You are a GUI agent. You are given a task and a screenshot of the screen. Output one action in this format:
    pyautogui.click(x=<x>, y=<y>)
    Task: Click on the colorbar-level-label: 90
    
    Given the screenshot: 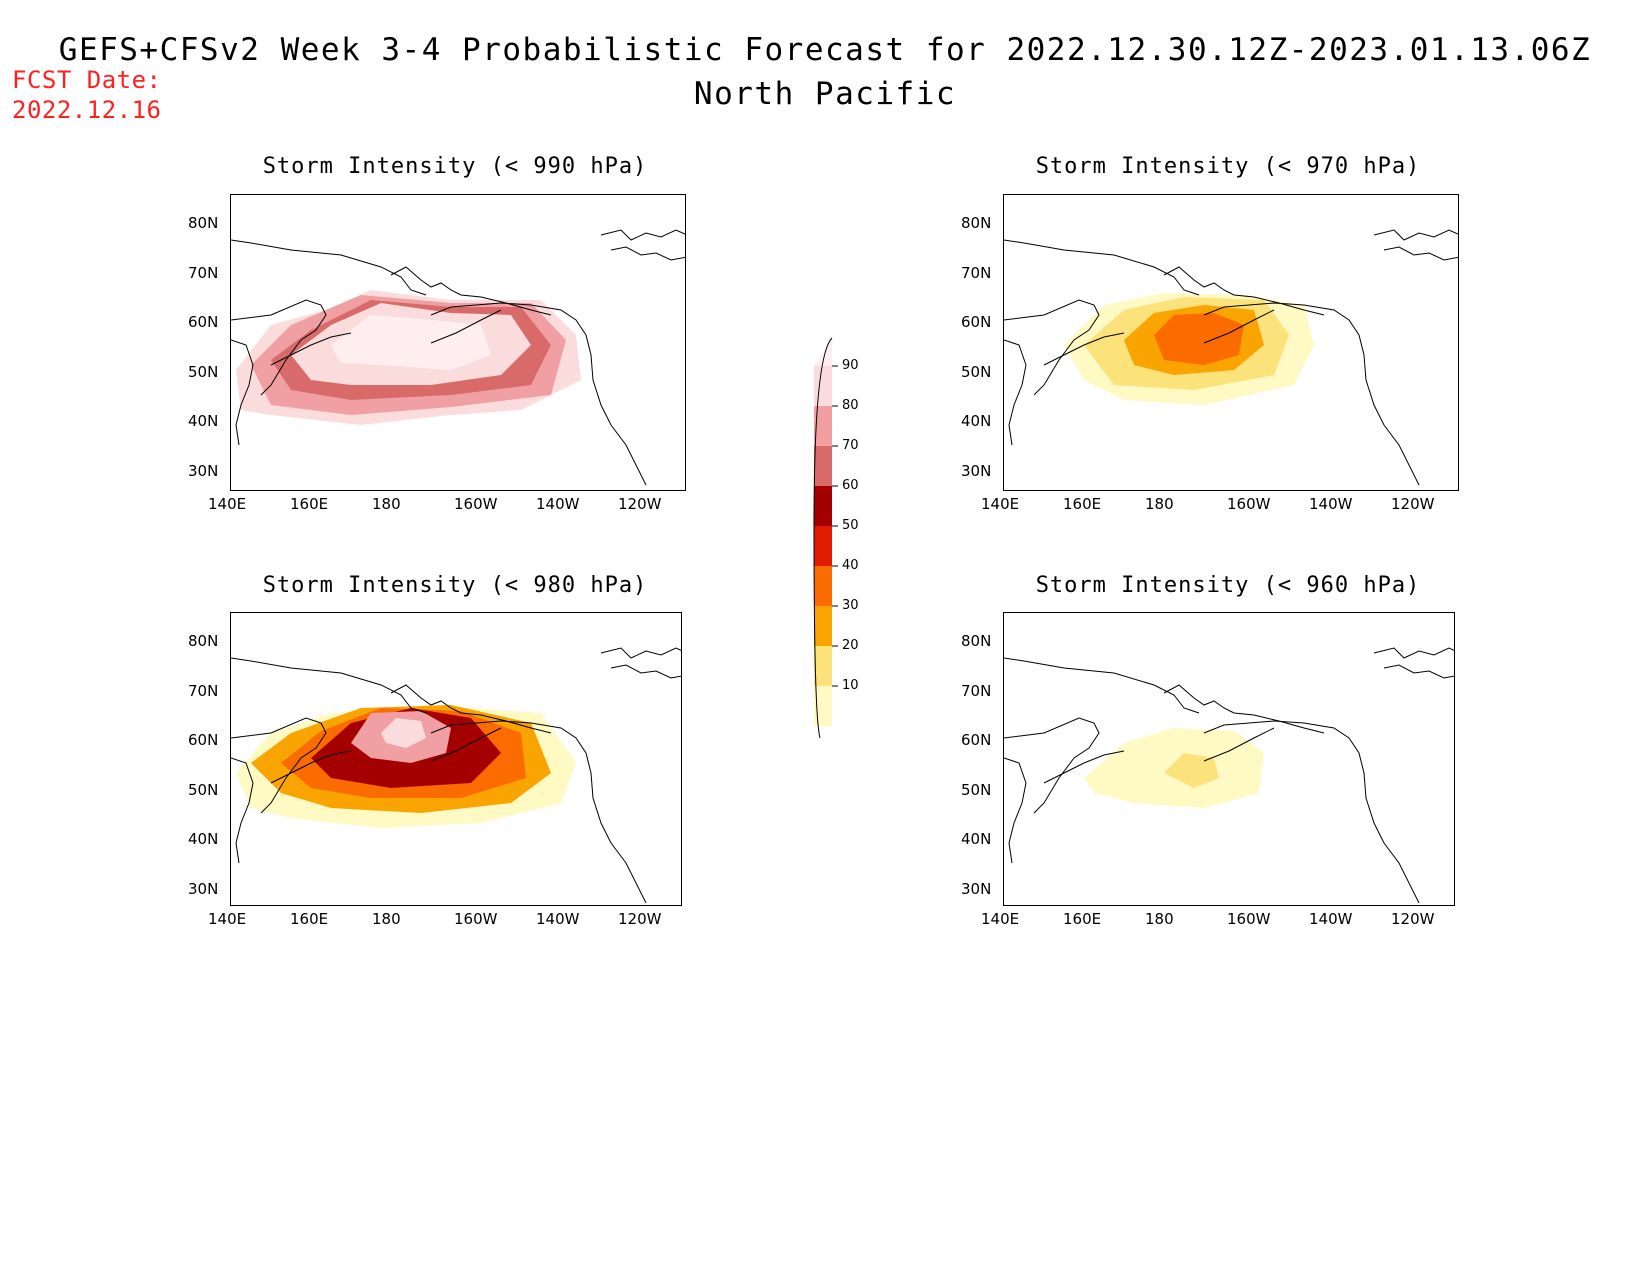 What is the action you would take?
    pyautogui.click(x=850, y=365)
    